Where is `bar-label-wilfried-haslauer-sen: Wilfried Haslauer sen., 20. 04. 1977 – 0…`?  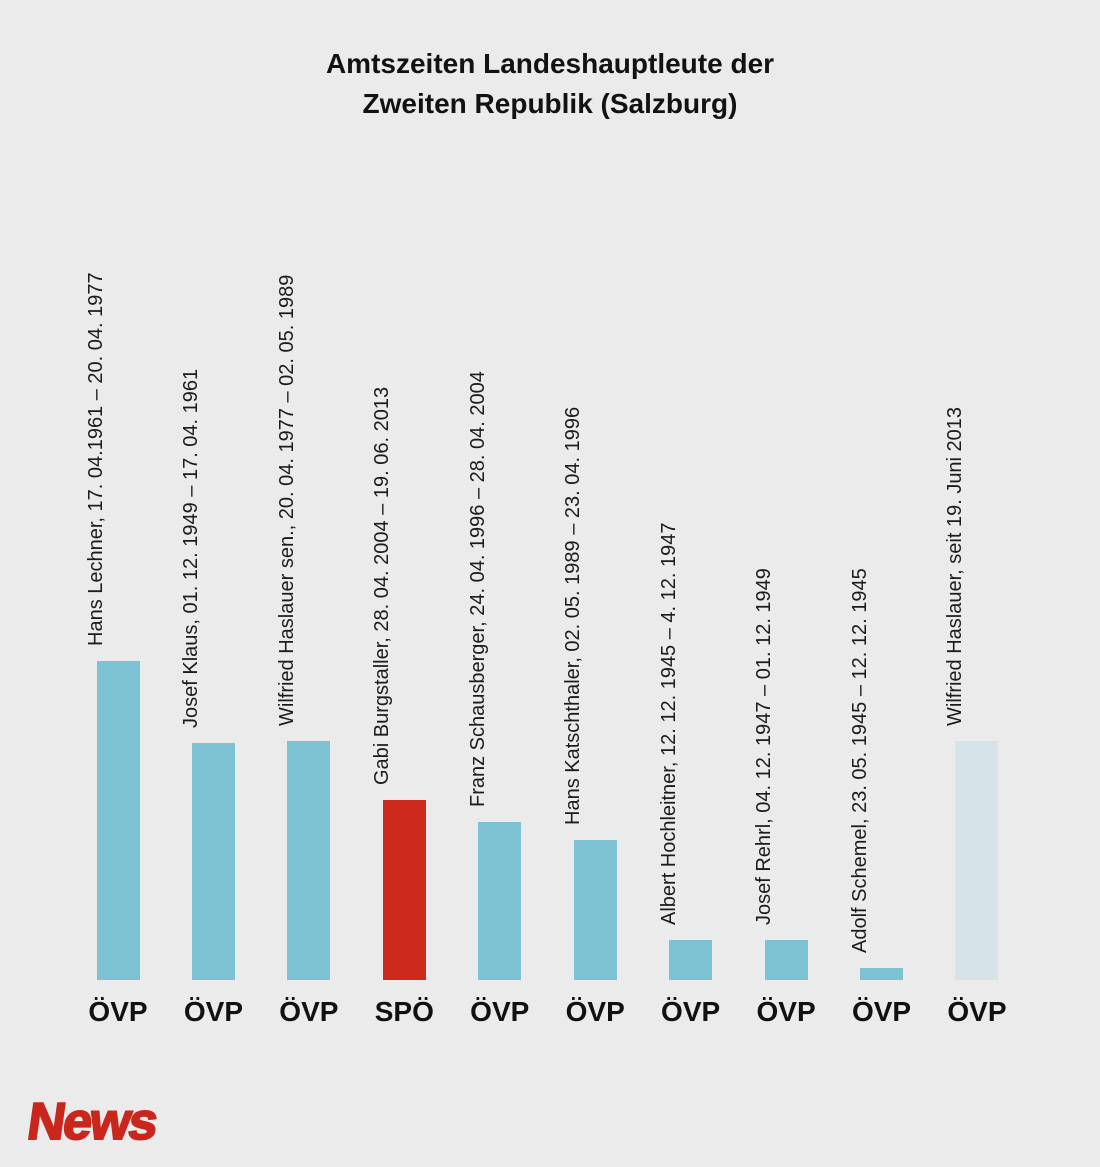
bar-label-wilfried-haslauer-sen: Wilfried Haslauer sen., 20. 04. 1977 – 0… is located at coordinates (286, 500).